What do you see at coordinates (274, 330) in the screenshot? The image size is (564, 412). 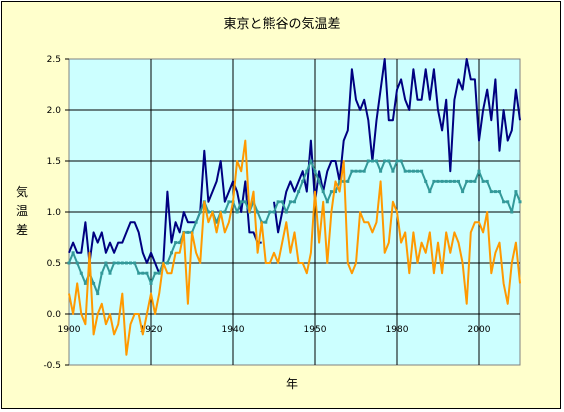 I see `x-axis-ticks: 1900 1920 1940 1950 1980 2000` at bounding box center [274, 330].